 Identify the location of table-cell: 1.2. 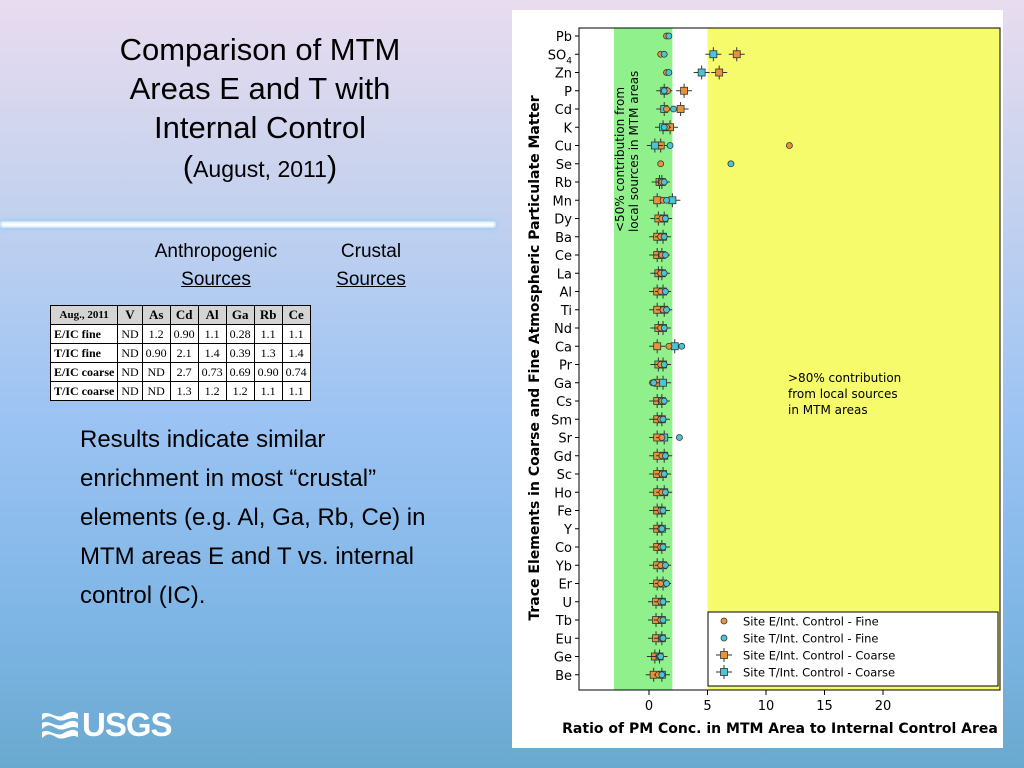
(240, 391).